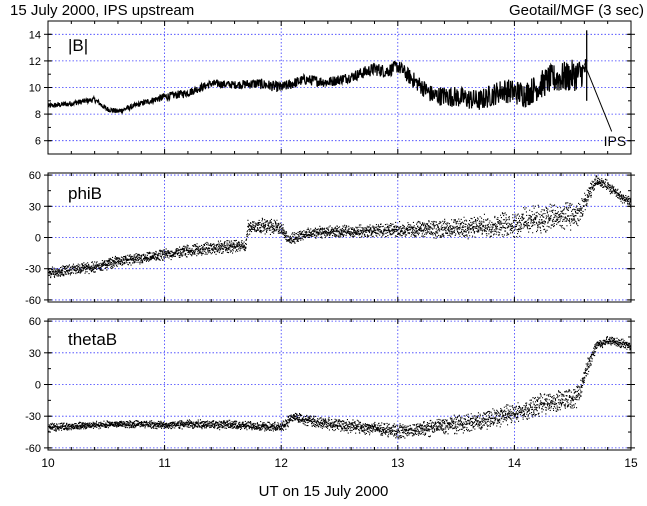  Describe the element at coordinates (102, 10) in the screenshot. I see `chart-title-left: 15 July 2000, IPS upstream` at that location.